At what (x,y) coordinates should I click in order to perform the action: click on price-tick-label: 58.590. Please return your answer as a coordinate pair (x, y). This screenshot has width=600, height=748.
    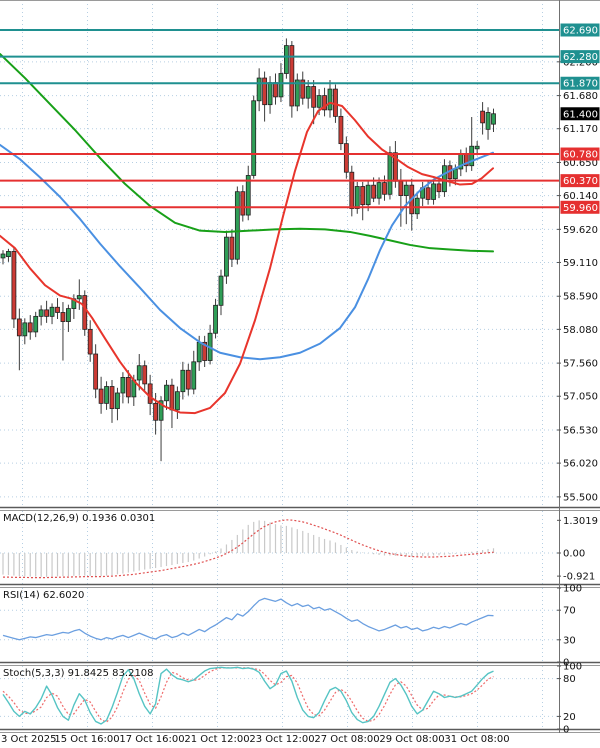
    Looking at the image, I should click on (580, 297).